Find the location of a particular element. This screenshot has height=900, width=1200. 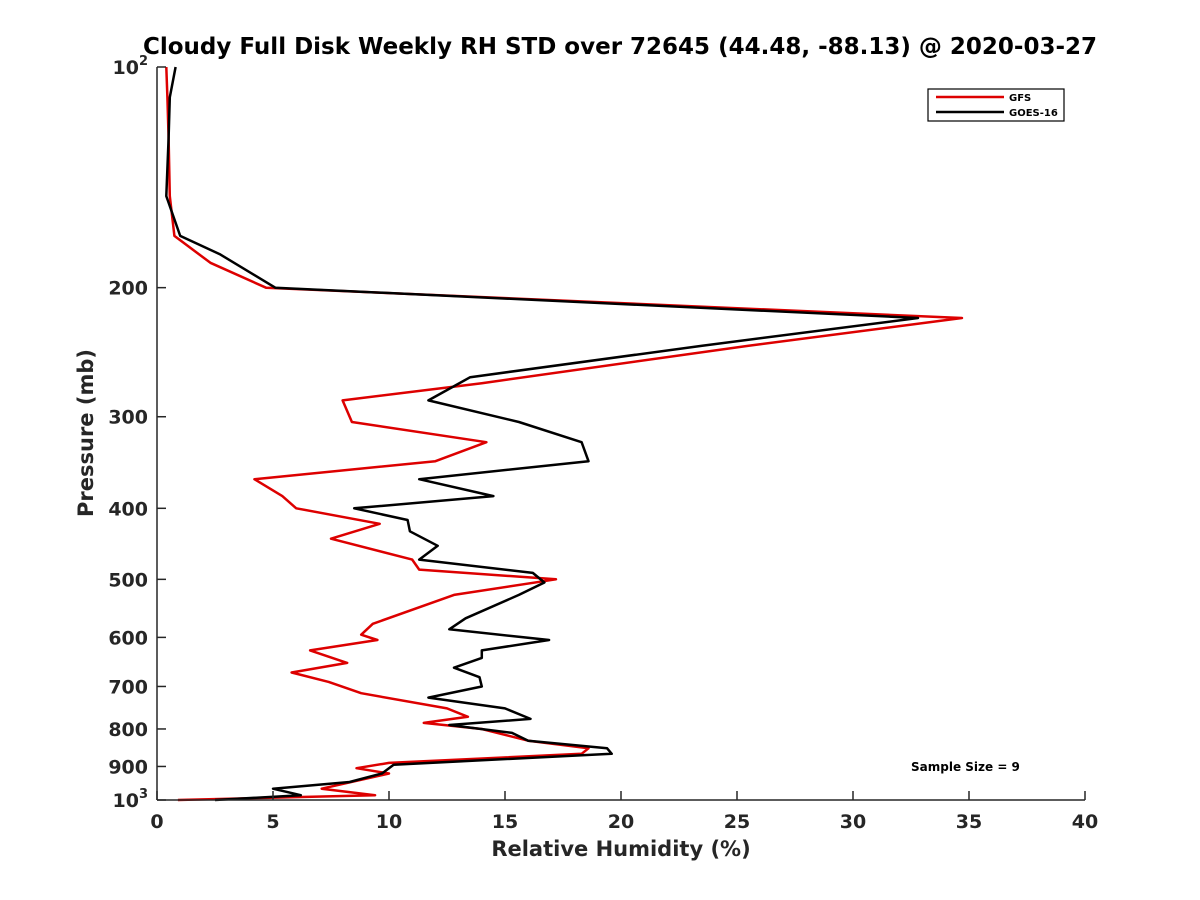

x-tick-label: 35 is located at coordinates (969, 822).